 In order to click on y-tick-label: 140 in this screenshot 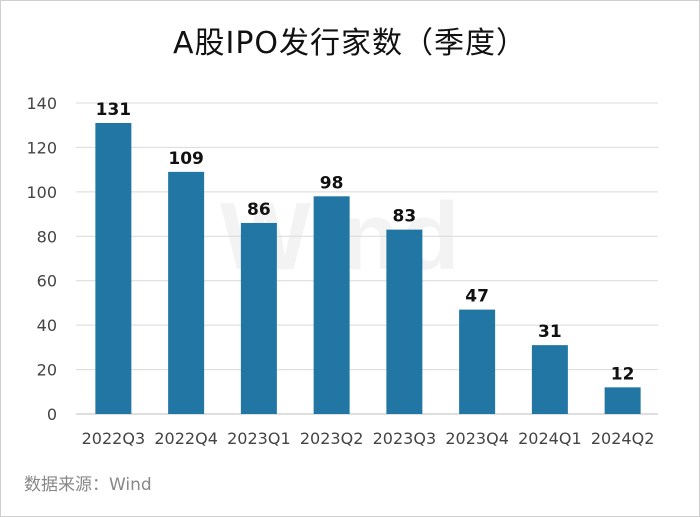, I will do `click(41, 103)`.